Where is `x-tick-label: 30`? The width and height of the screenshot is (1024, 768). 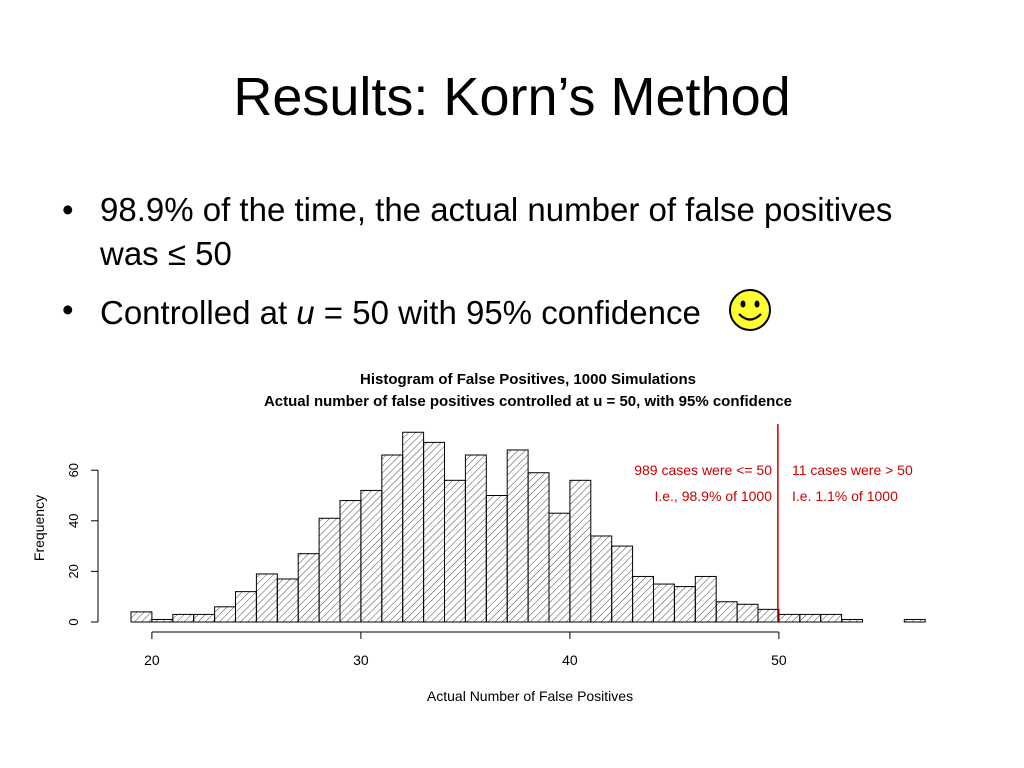 x-tick-label: 30 is located at coordinates (361, 660).